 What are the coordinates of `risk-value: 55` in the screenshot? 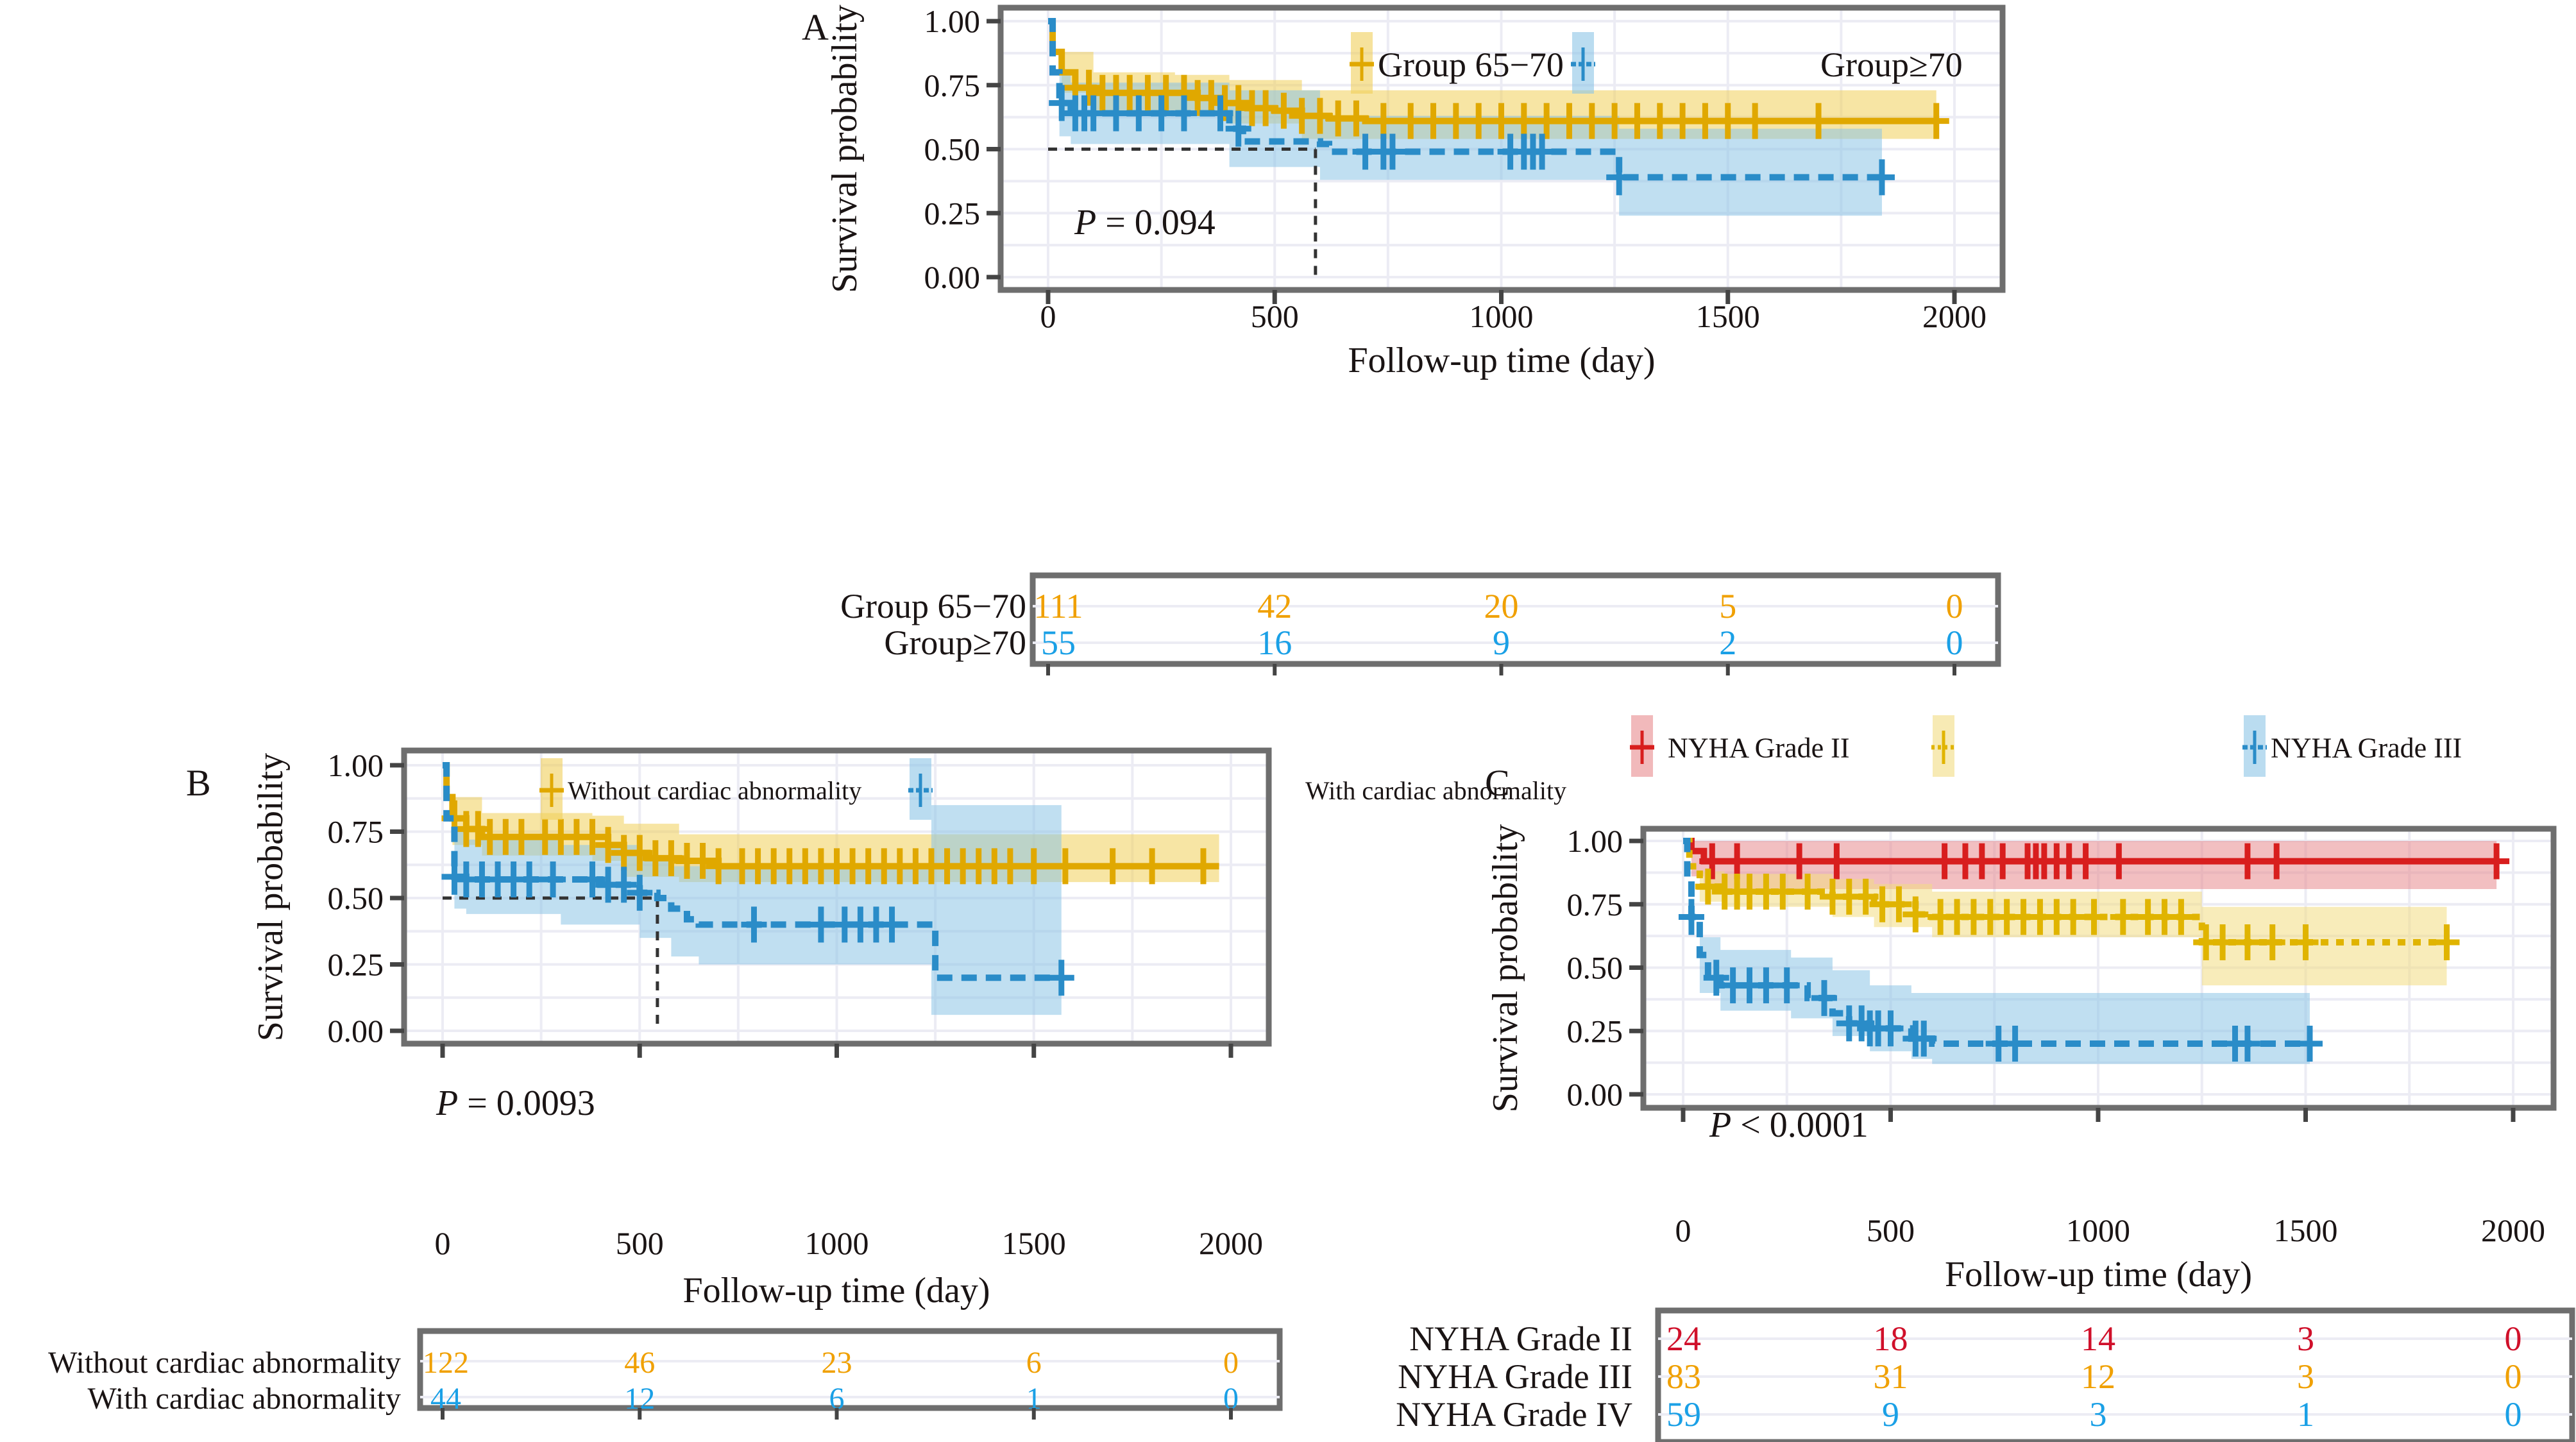 It's located at (1058, 642).